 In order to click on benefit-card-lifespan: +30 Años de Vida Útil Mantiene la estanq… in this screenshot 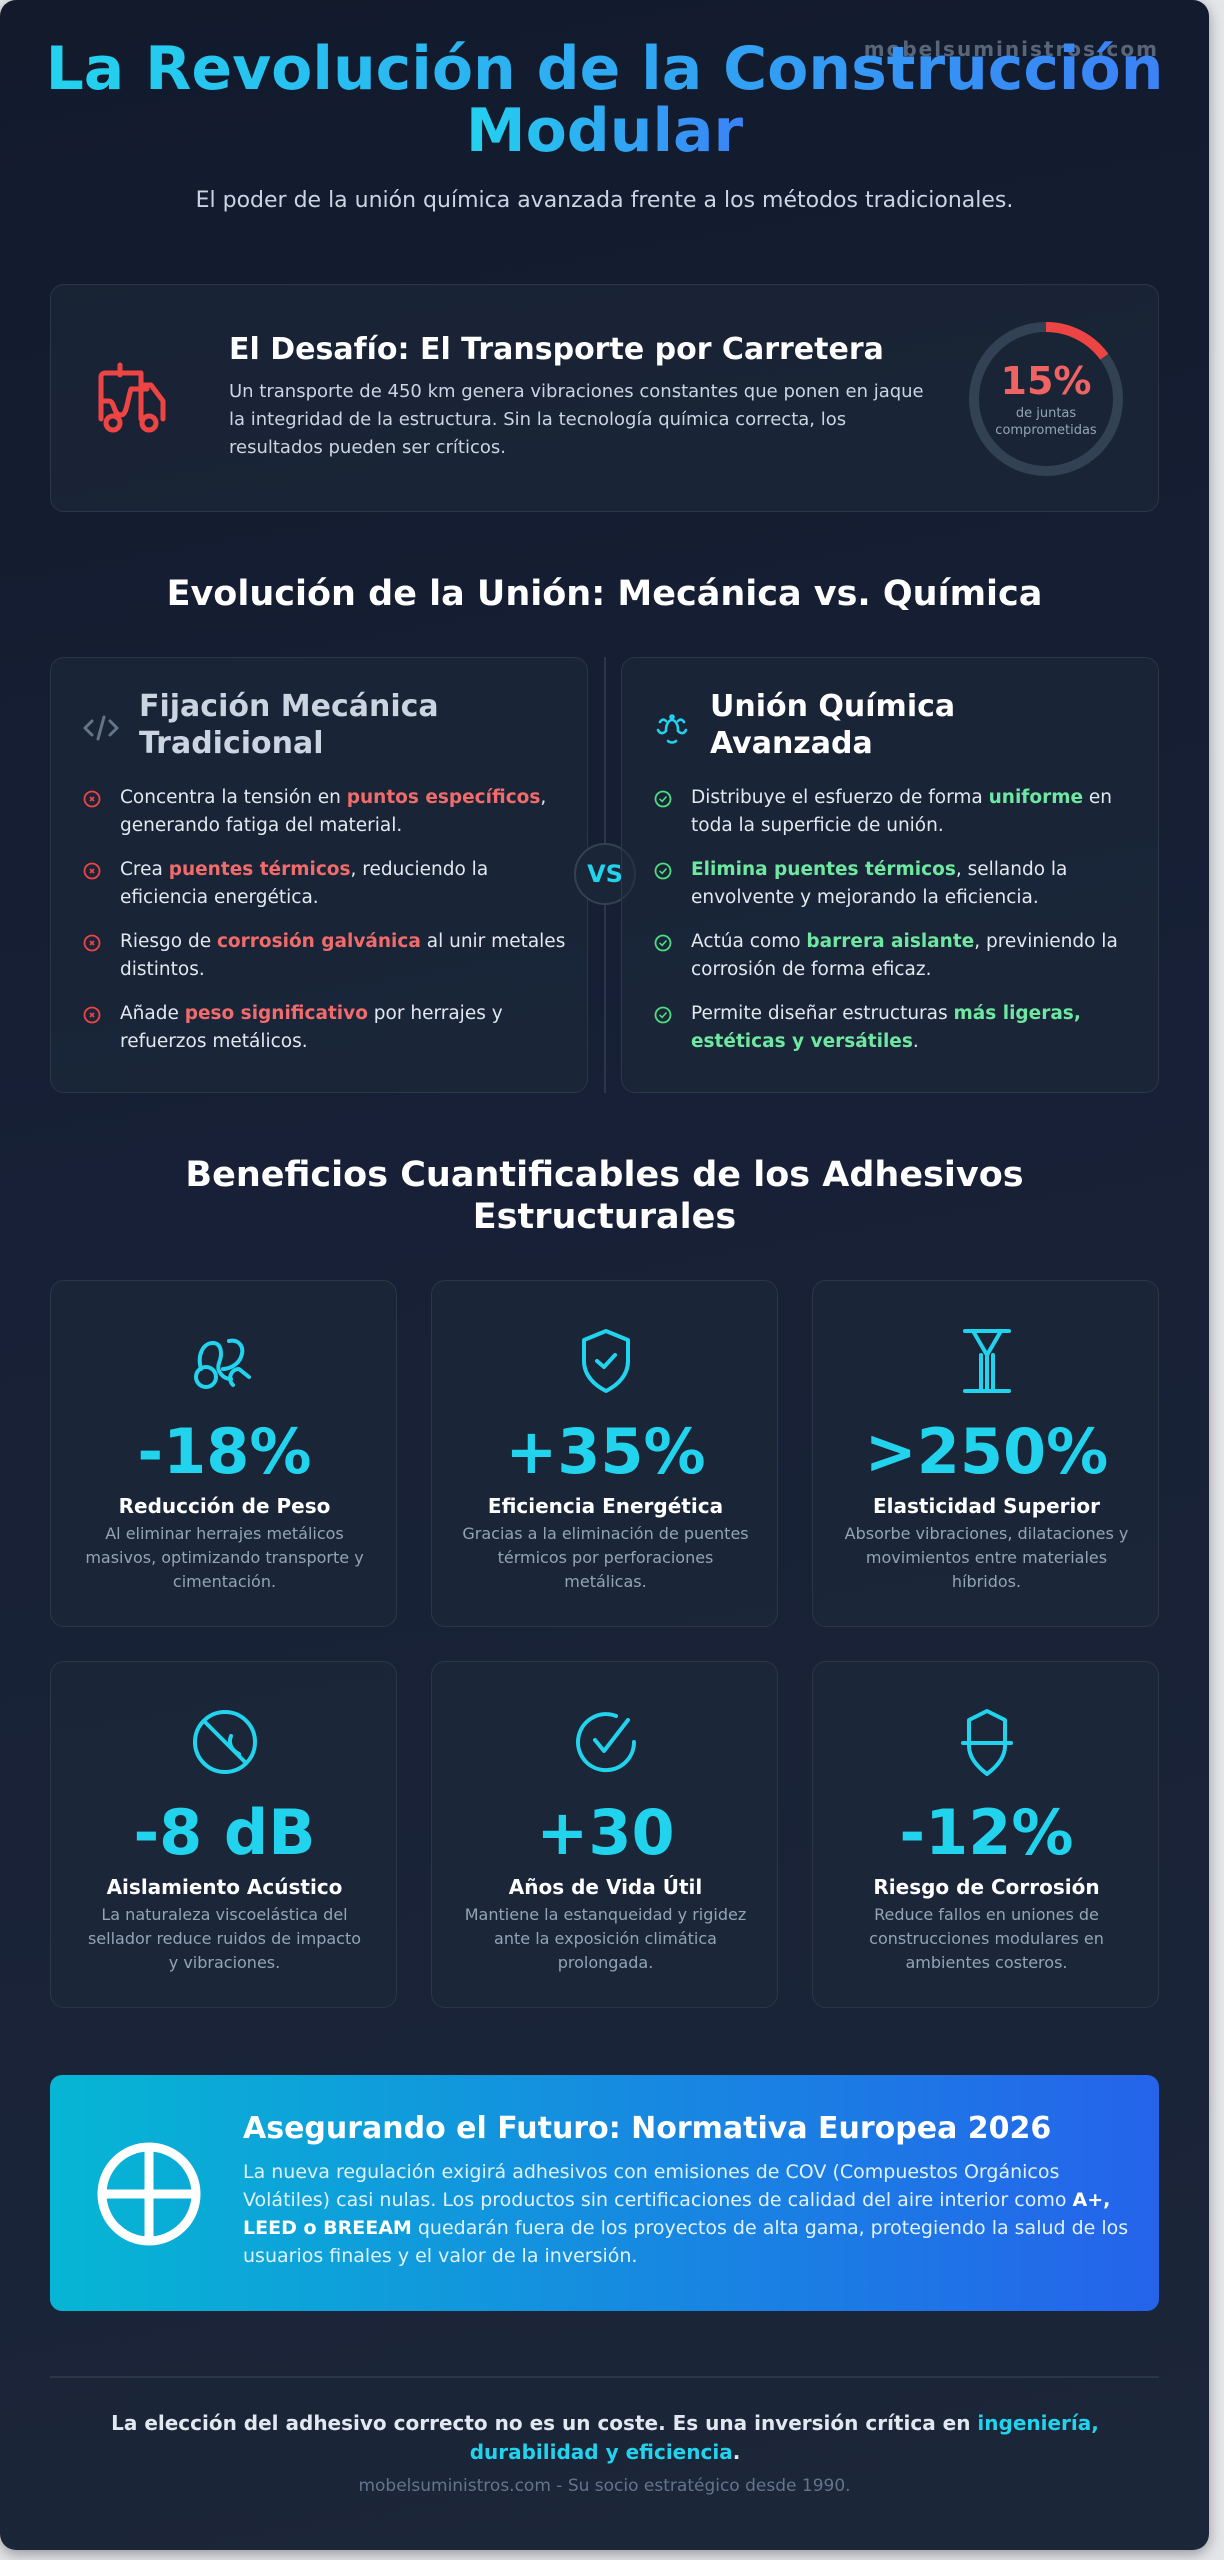, I will do `click(604, 1834)`.